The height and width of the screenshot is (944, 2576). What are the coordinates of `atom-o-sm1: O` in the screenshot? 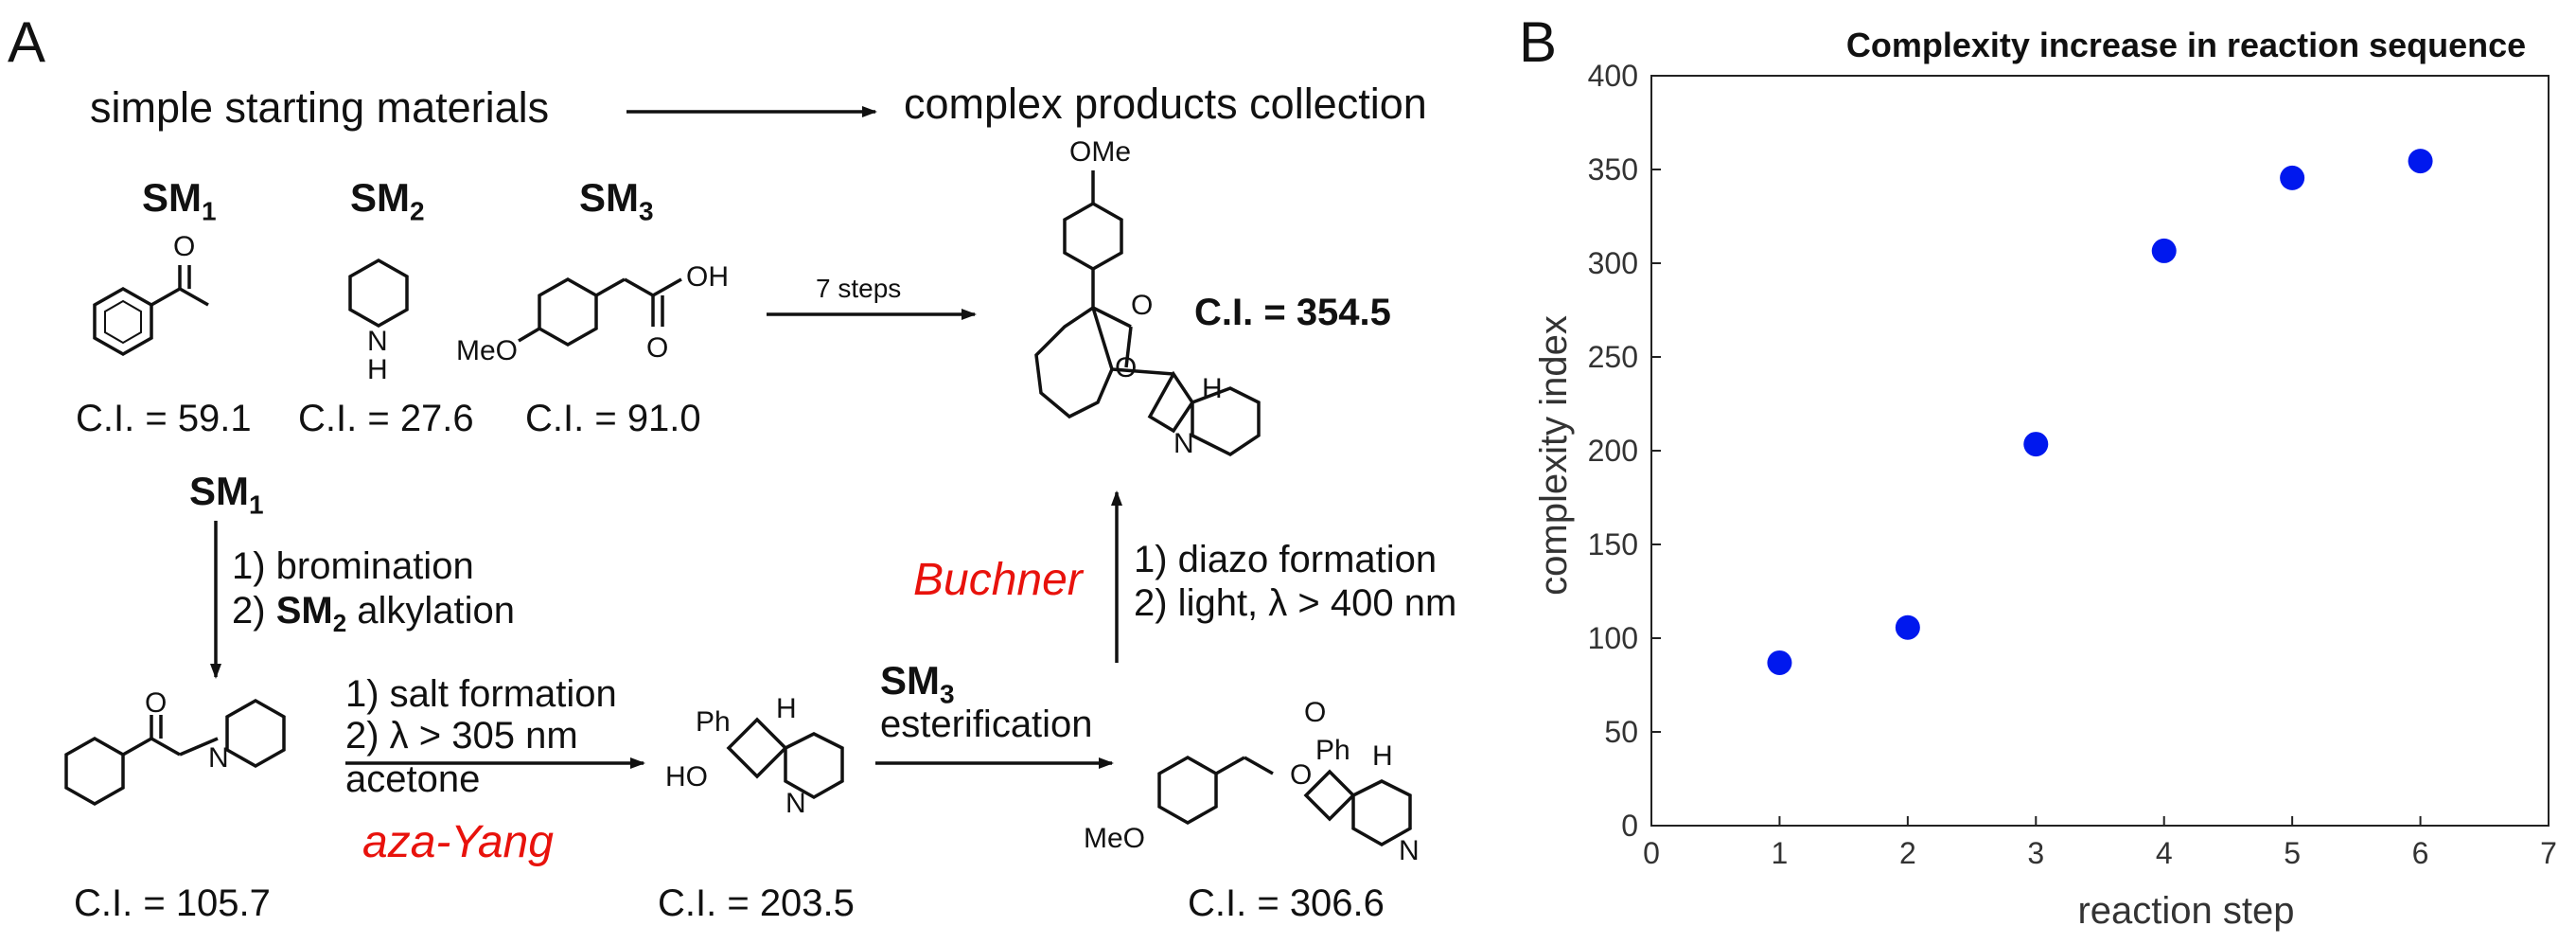 It's located at (184, 246).